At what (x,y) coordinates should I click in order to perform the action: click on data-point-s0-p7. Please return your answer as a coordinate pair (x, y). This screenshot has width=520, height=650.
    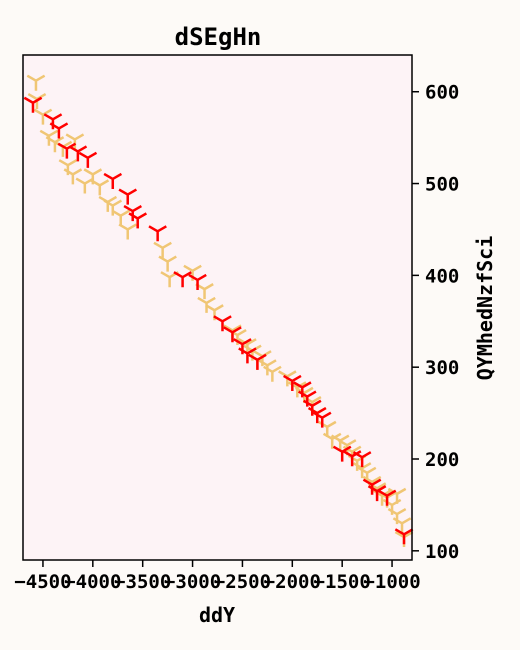
    Looking at the image, I should click on (73, 176).